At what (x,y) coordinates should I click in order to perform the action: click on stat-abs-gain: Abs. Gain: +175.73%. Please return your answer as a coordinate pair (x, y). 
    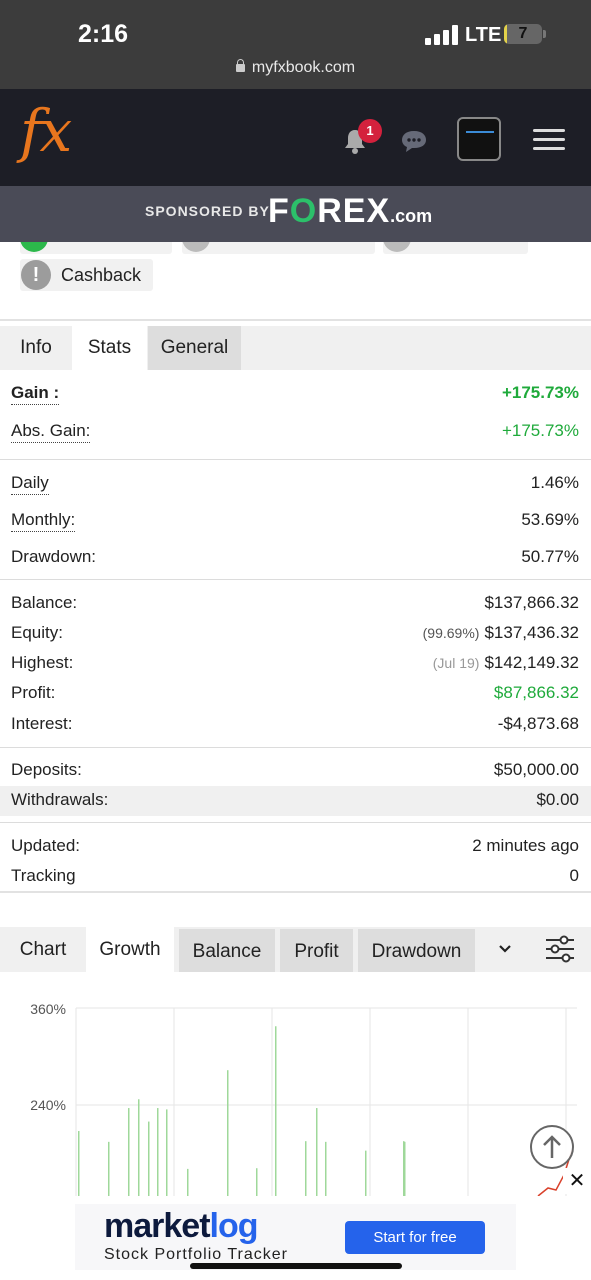
    Looking at the image, I should click on (295, 432).